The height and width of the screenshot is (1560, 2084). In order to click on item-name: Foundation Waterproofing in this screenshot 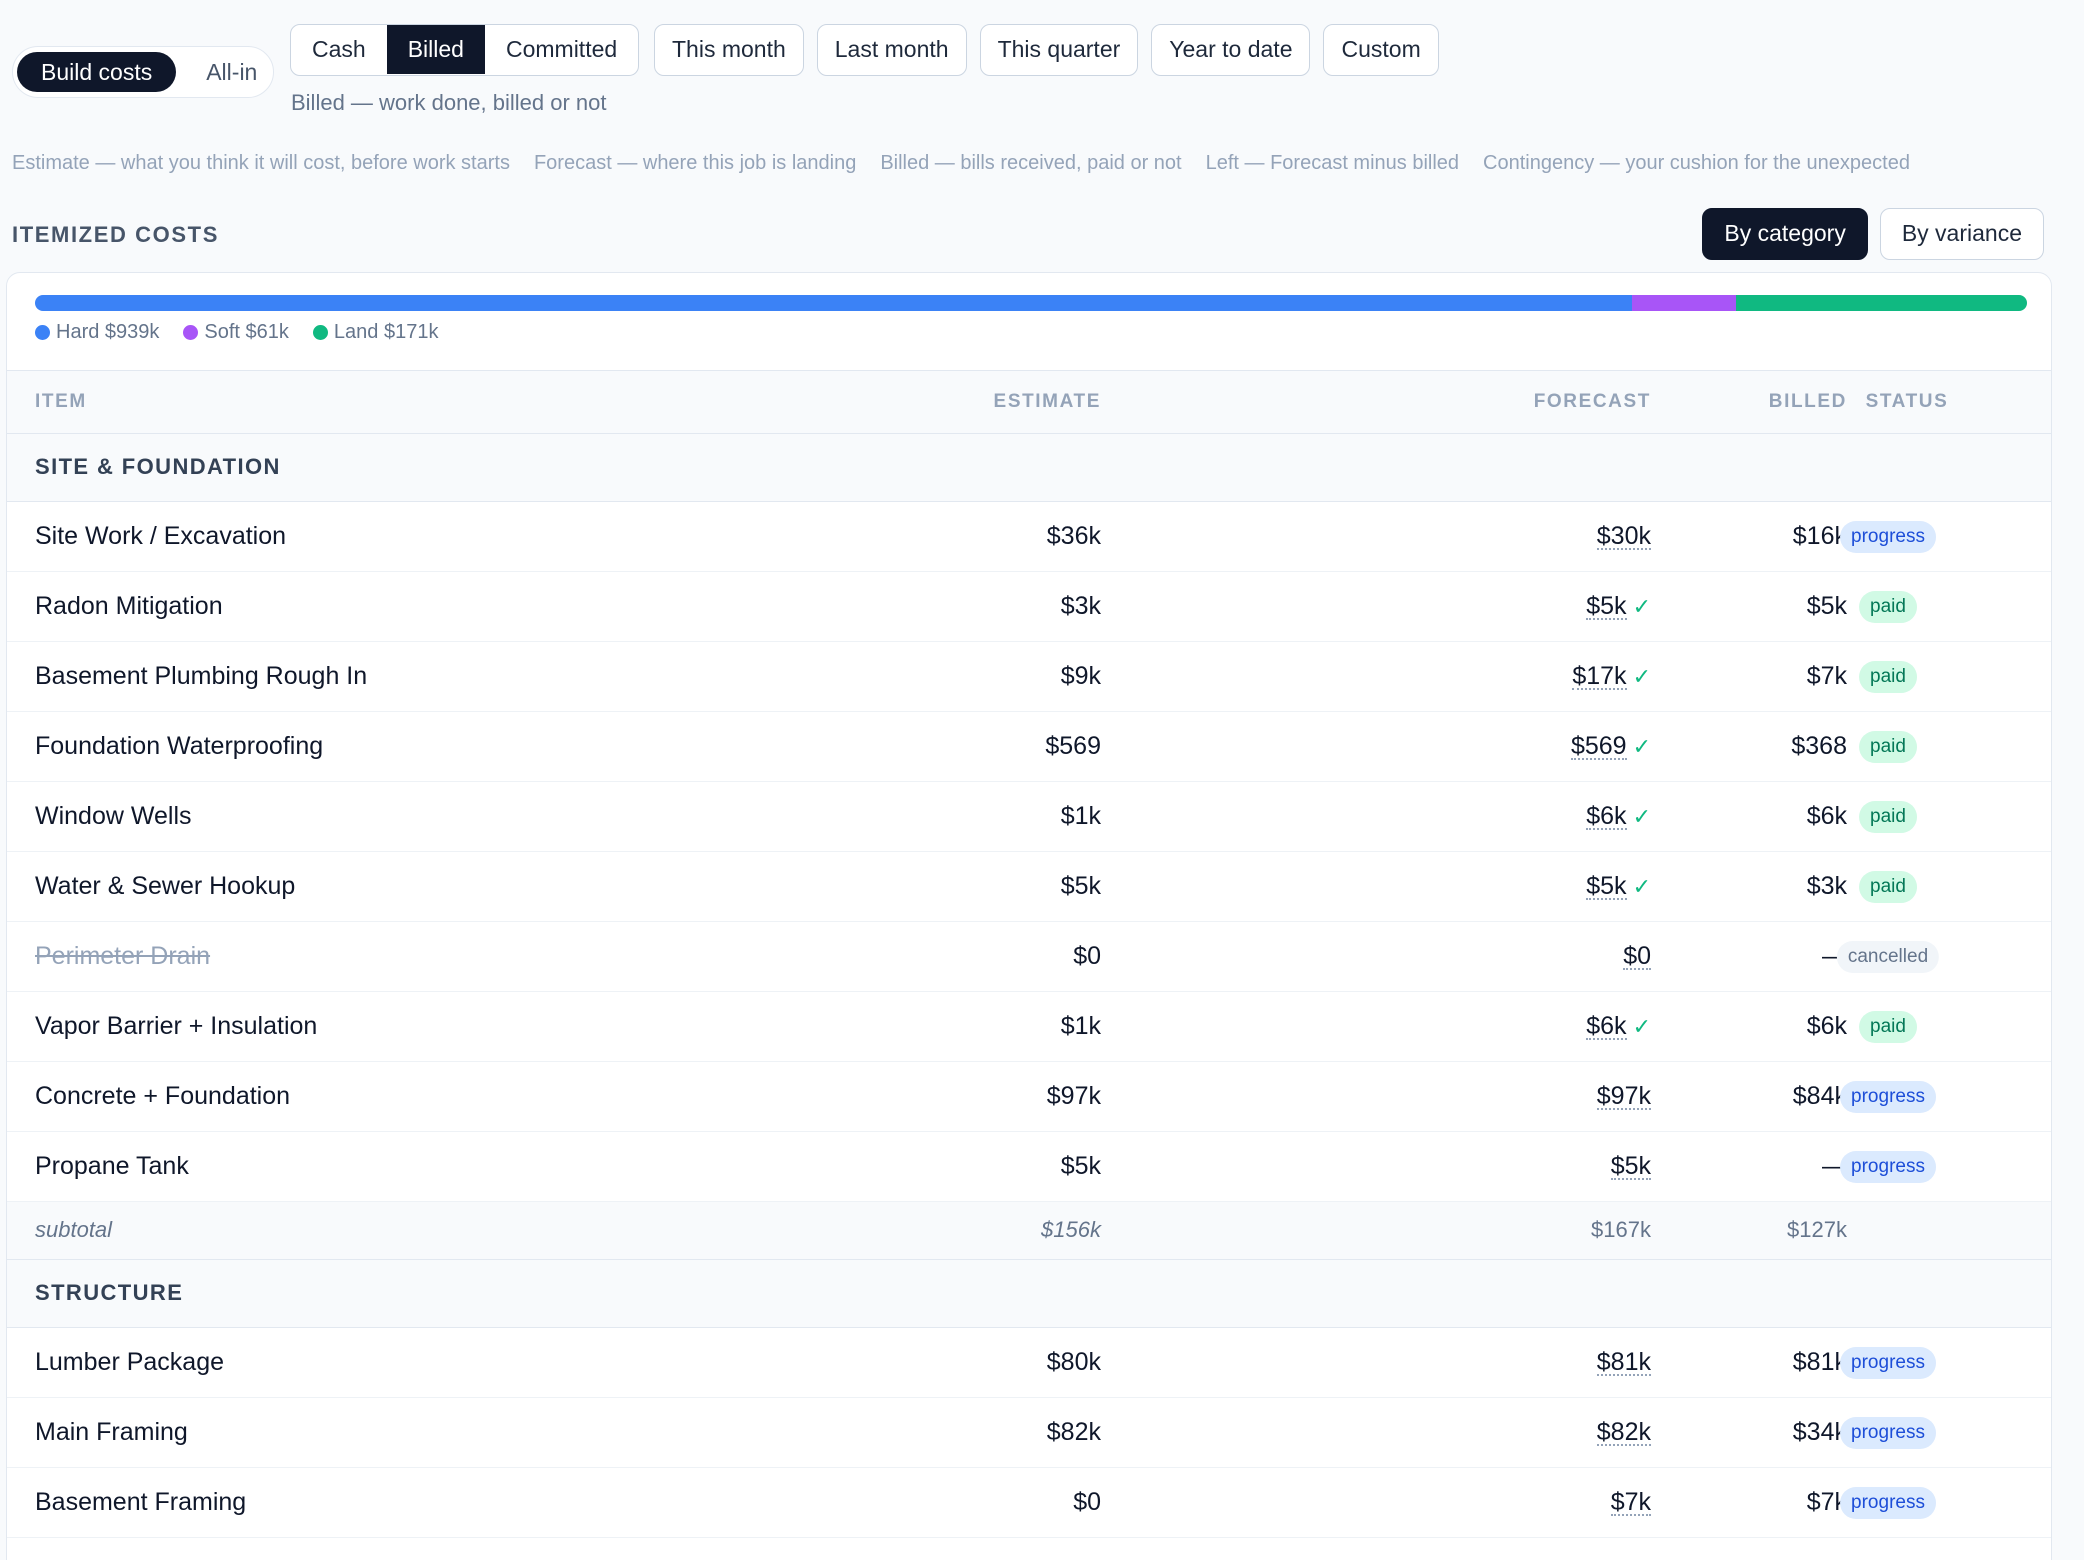, I will do `click(179, 746)`.